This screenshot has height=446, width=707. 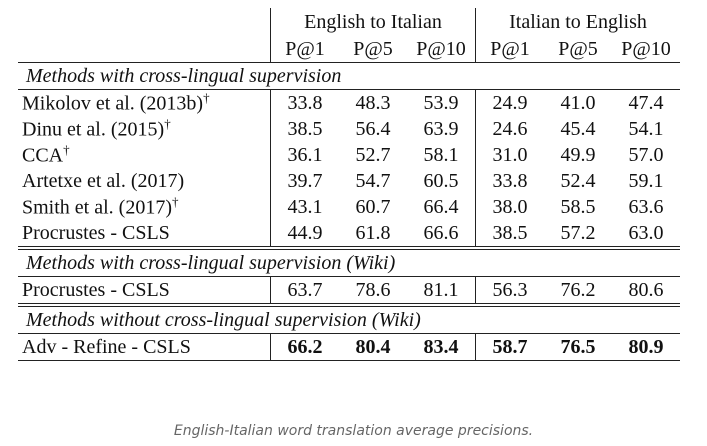 I want to click on value-cell: 39.7, so click(x=305, y=180).